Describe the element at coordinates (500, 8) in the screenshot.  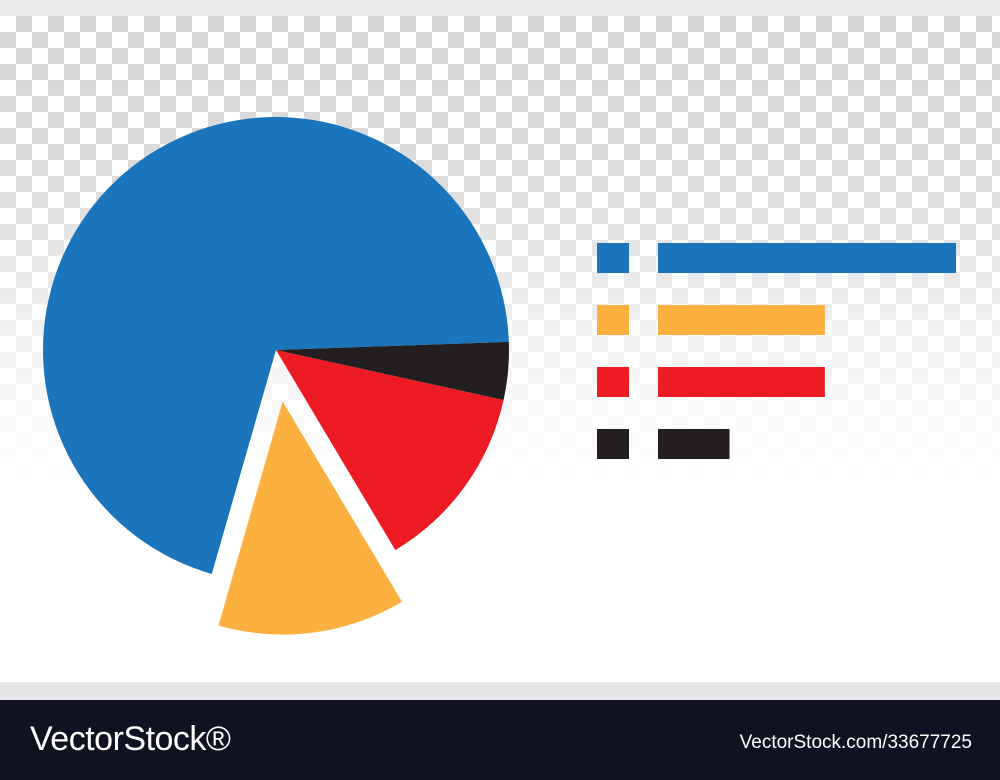
I see `top-strip` at that location.